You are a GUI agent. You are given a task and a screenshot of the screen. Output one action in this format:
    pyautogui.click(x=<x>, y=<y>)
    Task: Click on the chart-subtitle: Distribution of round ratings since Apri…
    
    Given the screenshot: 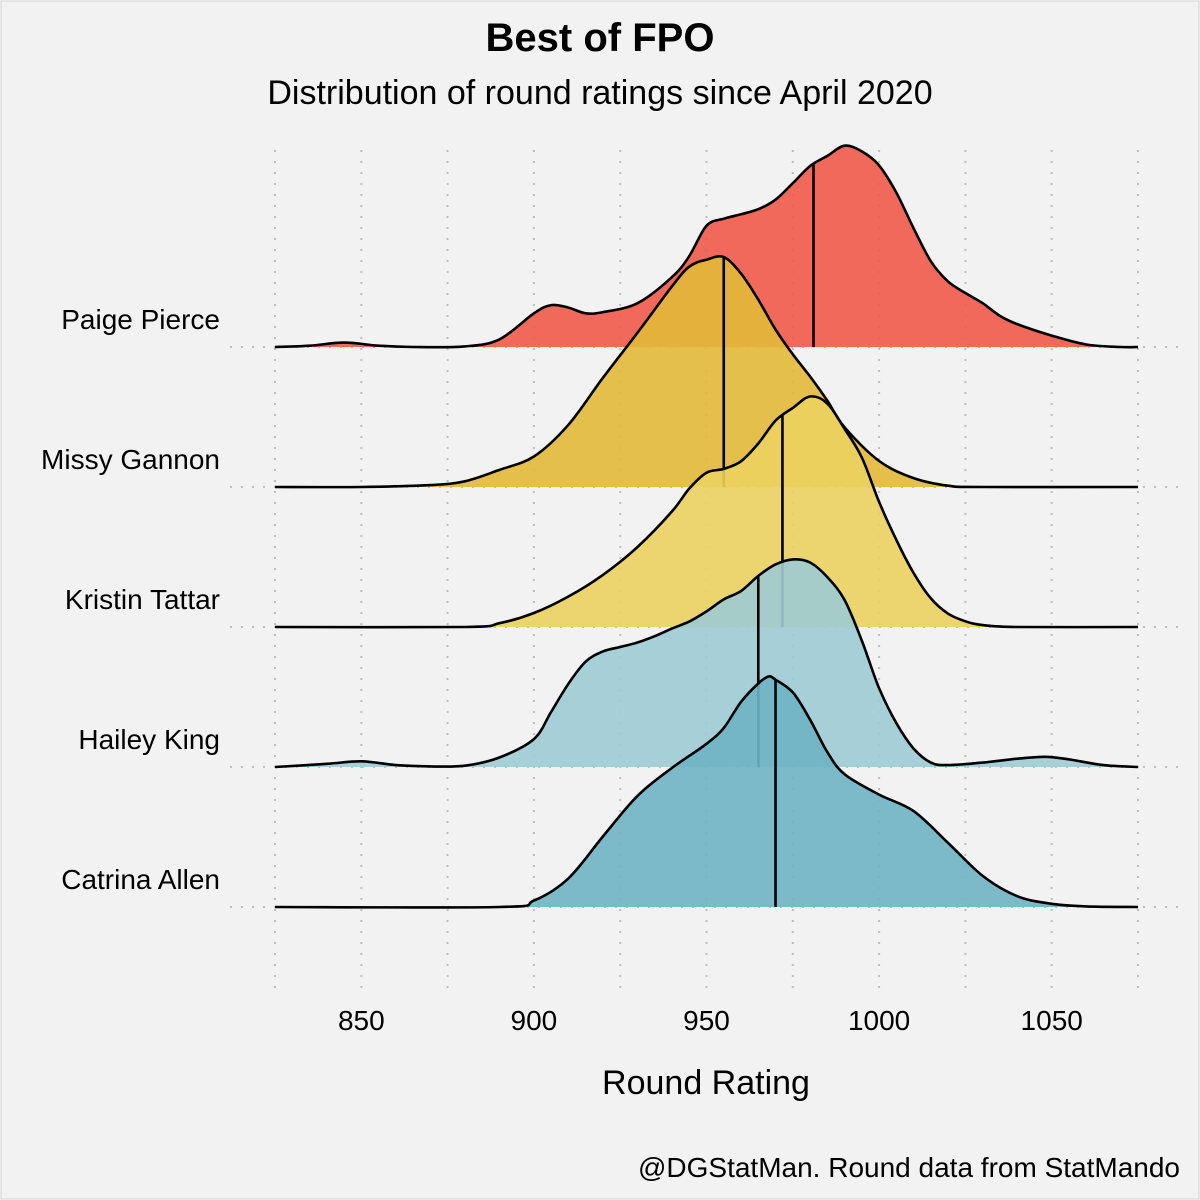 What is the action you would take?
    pyautogui.click(x=599, y=93)
    